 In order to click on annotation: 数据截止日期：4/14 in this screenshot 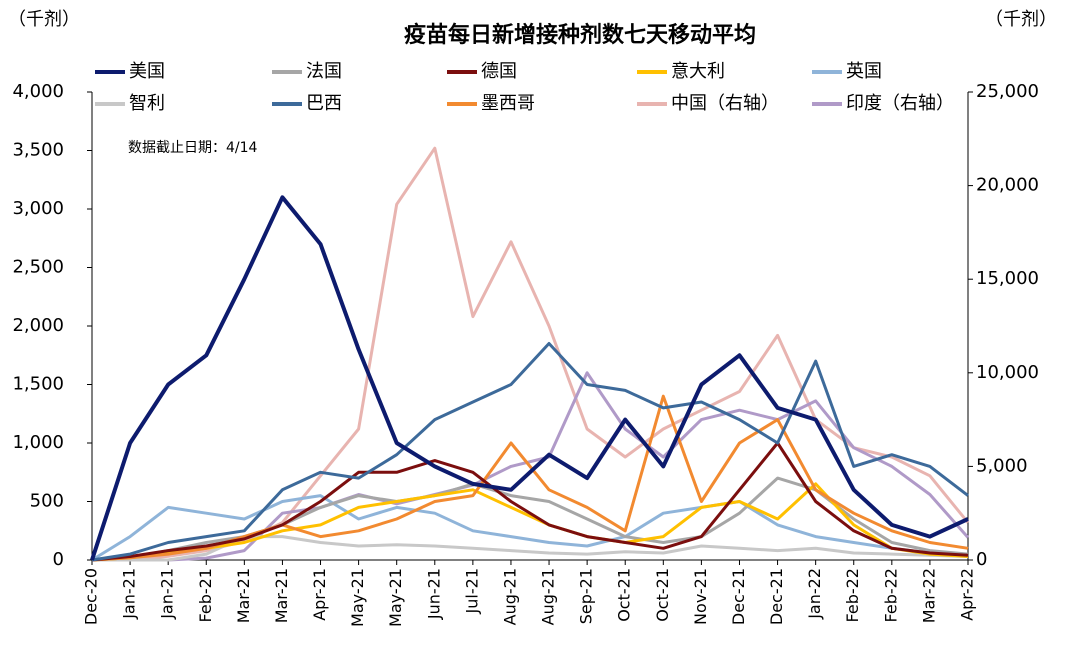, I will do `click(193, 148)`.